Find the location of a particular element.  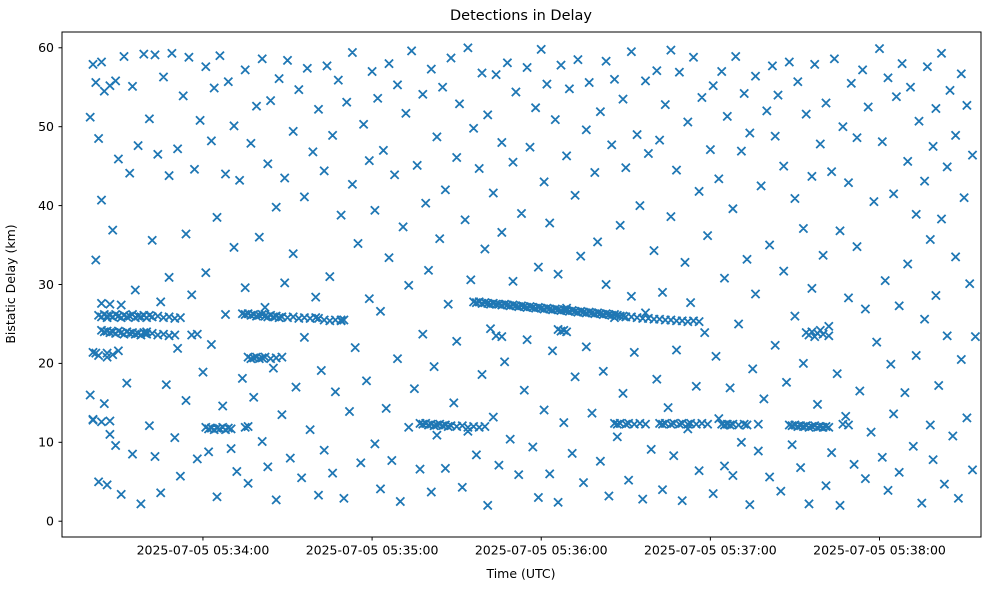

x-tick-label: 2025-07-05 05:34:00 is located at coordinates (203, 550).